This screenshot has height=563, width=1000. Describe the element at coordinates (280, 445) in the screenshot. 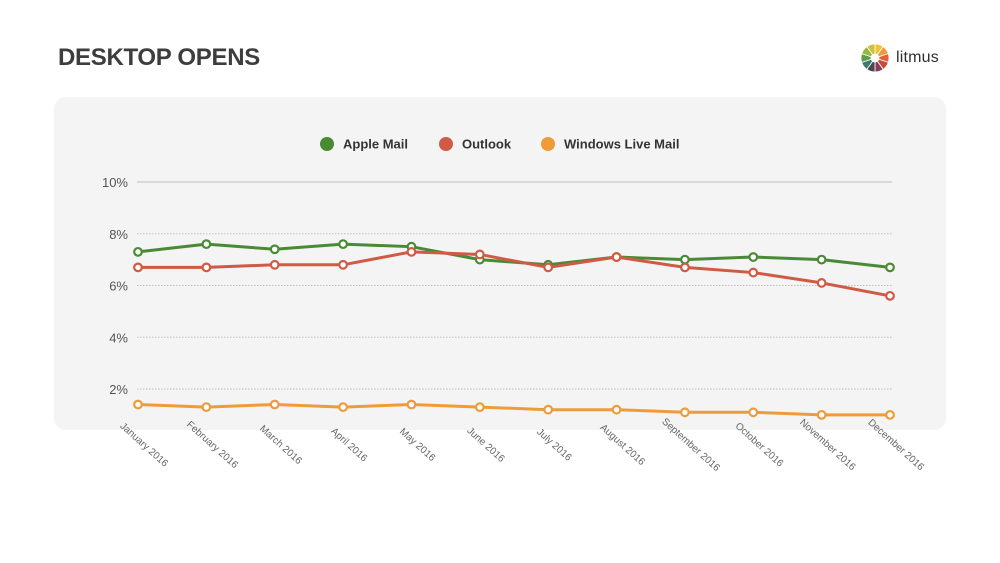

I see `x-tick-label: March 2016` at that location.